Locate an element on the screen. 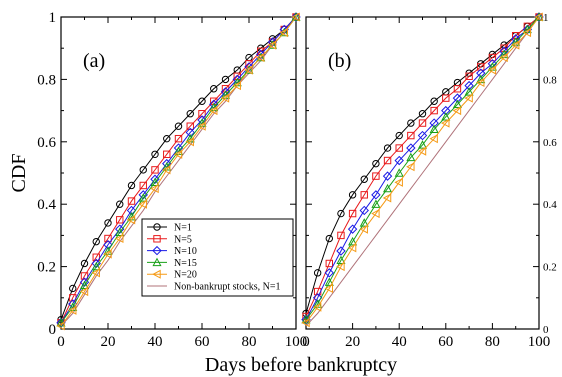 The width and height of the screenshot is (562, 377). legend-label: N=20 is located at coordinates (185, 275).